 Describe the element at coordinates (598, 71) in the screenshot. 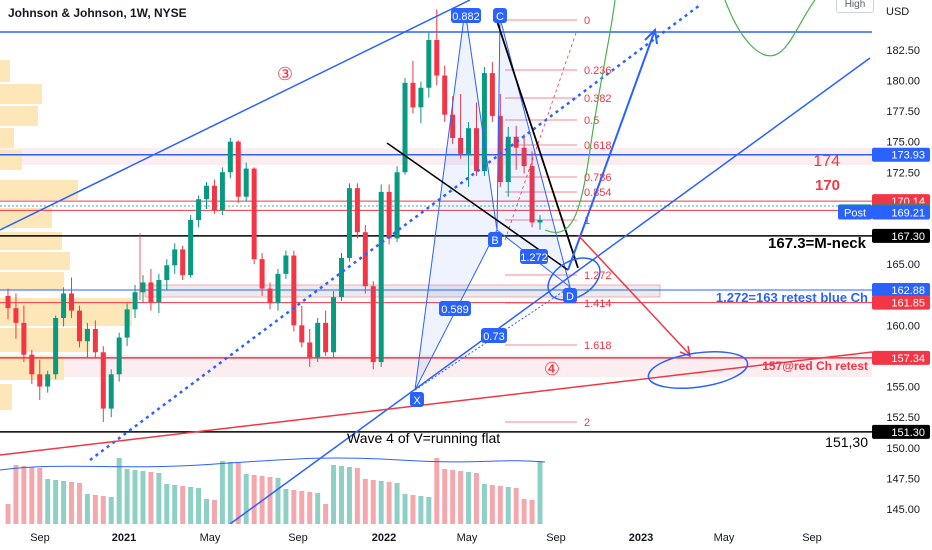

I see `fib-label: 0.236` at that location.